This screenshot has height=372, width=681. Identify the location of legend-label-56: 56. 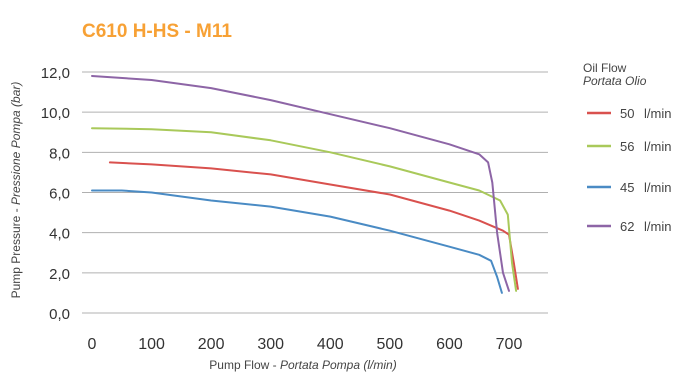
(627, 146).